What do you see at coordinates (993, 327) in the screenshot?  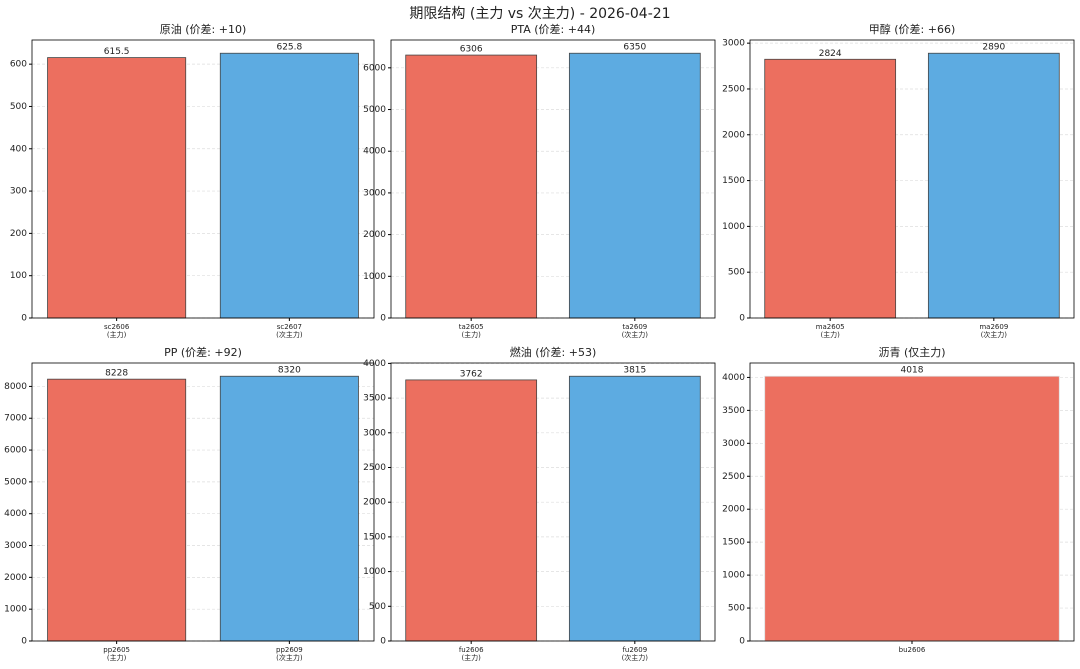 I see `x-tick-label: ma2609` at bounding box center [993, 327].